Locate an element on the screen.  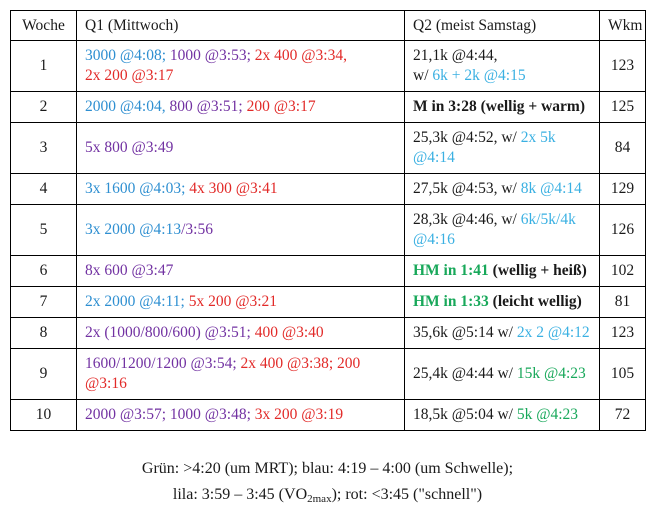
q2-workout-cell: 18,5k @5:04 w/ 5k @4:23 is located at coordinates (502, 415).